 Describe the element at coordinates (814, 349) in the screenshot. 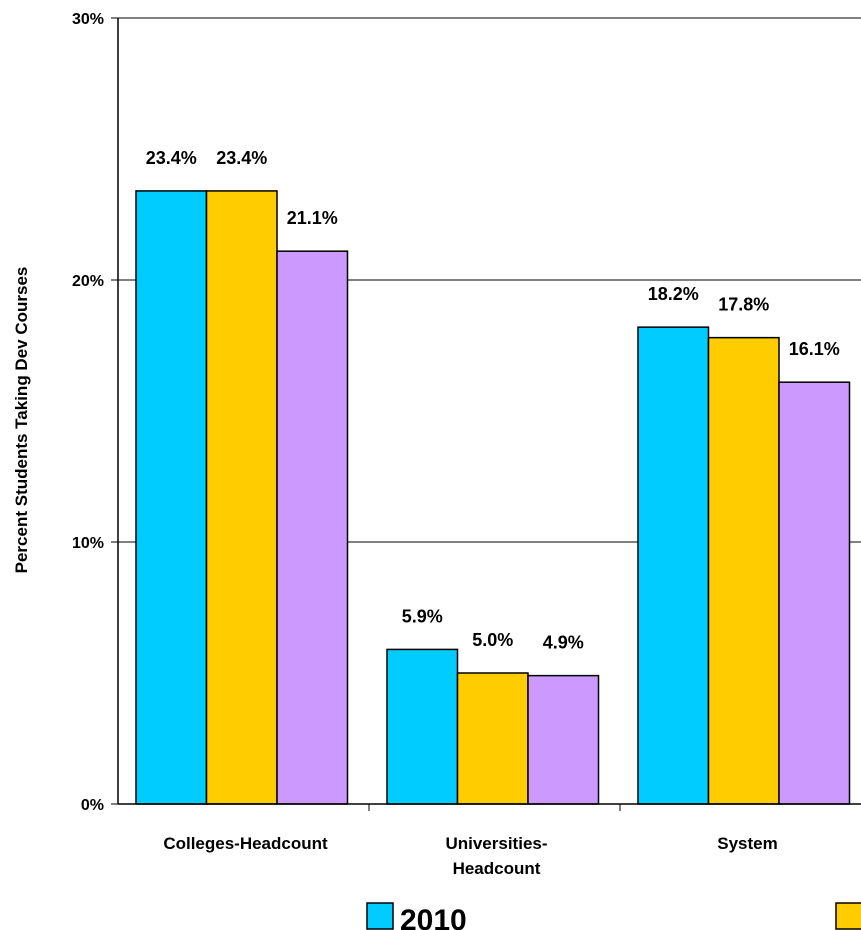

I see `data-label: 16.1%` at that location.